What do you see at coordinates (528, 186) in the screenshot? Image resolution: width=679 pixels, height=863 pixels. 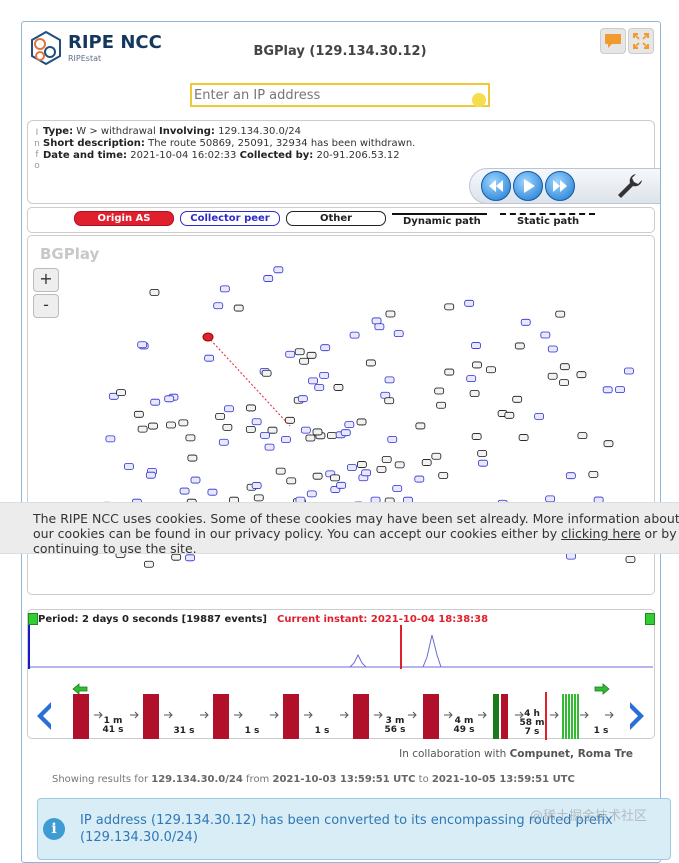 I see `play-button` at bounding box center [528, 186].